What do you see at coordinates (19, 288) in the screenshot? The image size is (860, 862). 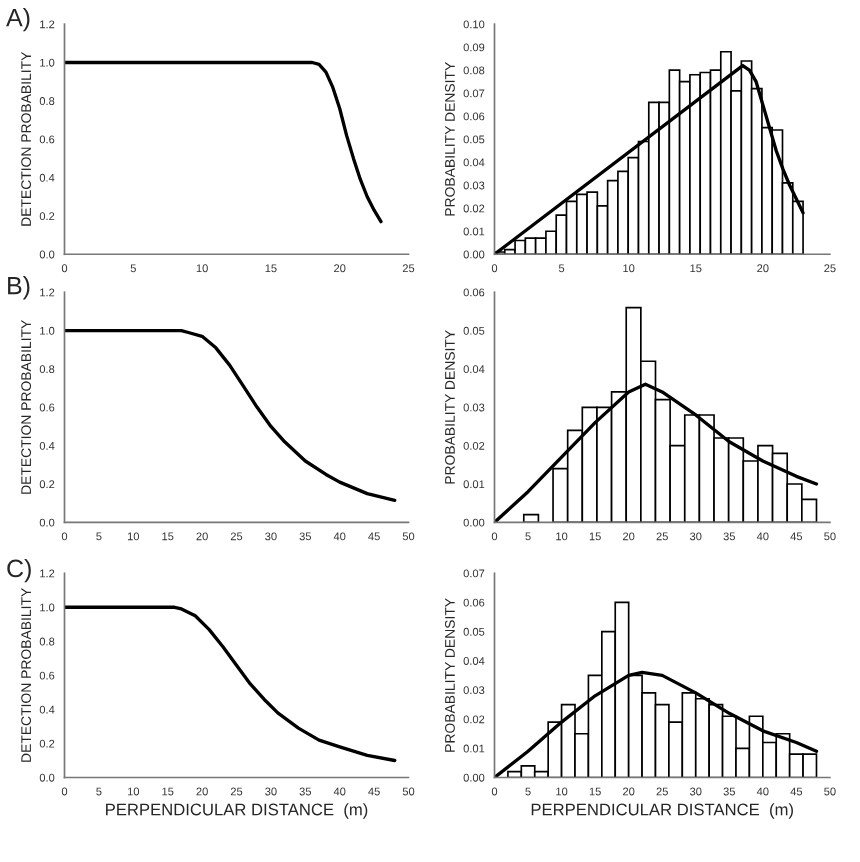 I see `chart-title: B)` at bounding box center [19, 288].